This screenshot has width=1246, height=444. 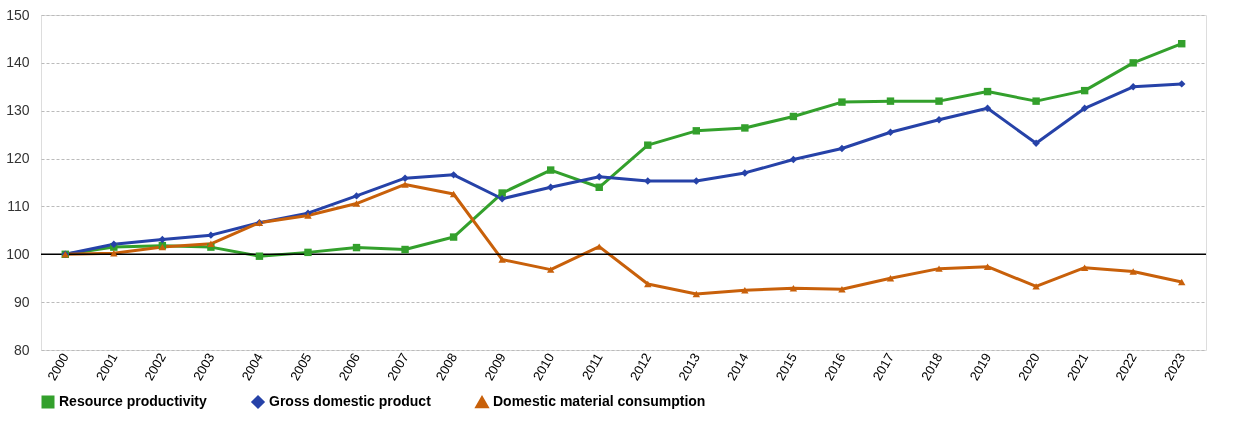 What do you see at coordinates (18, 253) in the screenshot?
I see `y-tick-label: 100` at bounding box center [18, 253].